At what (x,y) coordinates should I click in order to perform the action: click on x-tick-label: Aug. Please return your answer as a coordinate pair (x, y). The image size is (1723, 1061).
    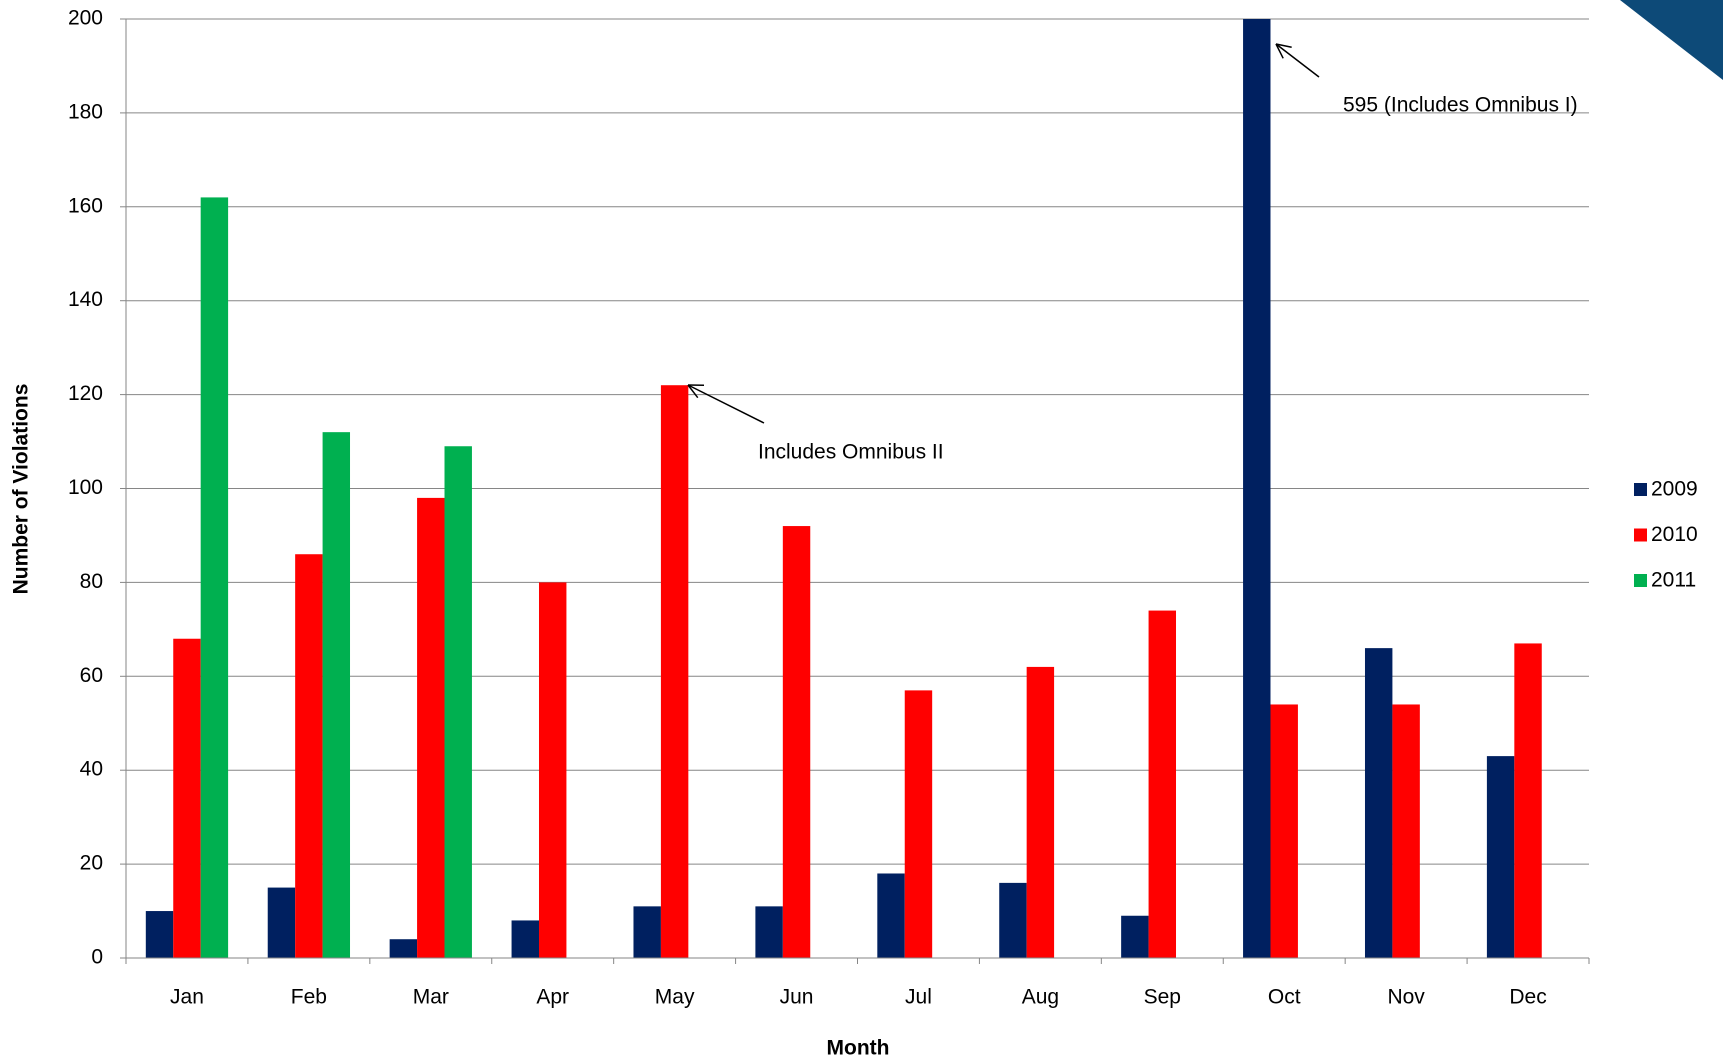
    Looking at the image, I should click on (1040, 997).